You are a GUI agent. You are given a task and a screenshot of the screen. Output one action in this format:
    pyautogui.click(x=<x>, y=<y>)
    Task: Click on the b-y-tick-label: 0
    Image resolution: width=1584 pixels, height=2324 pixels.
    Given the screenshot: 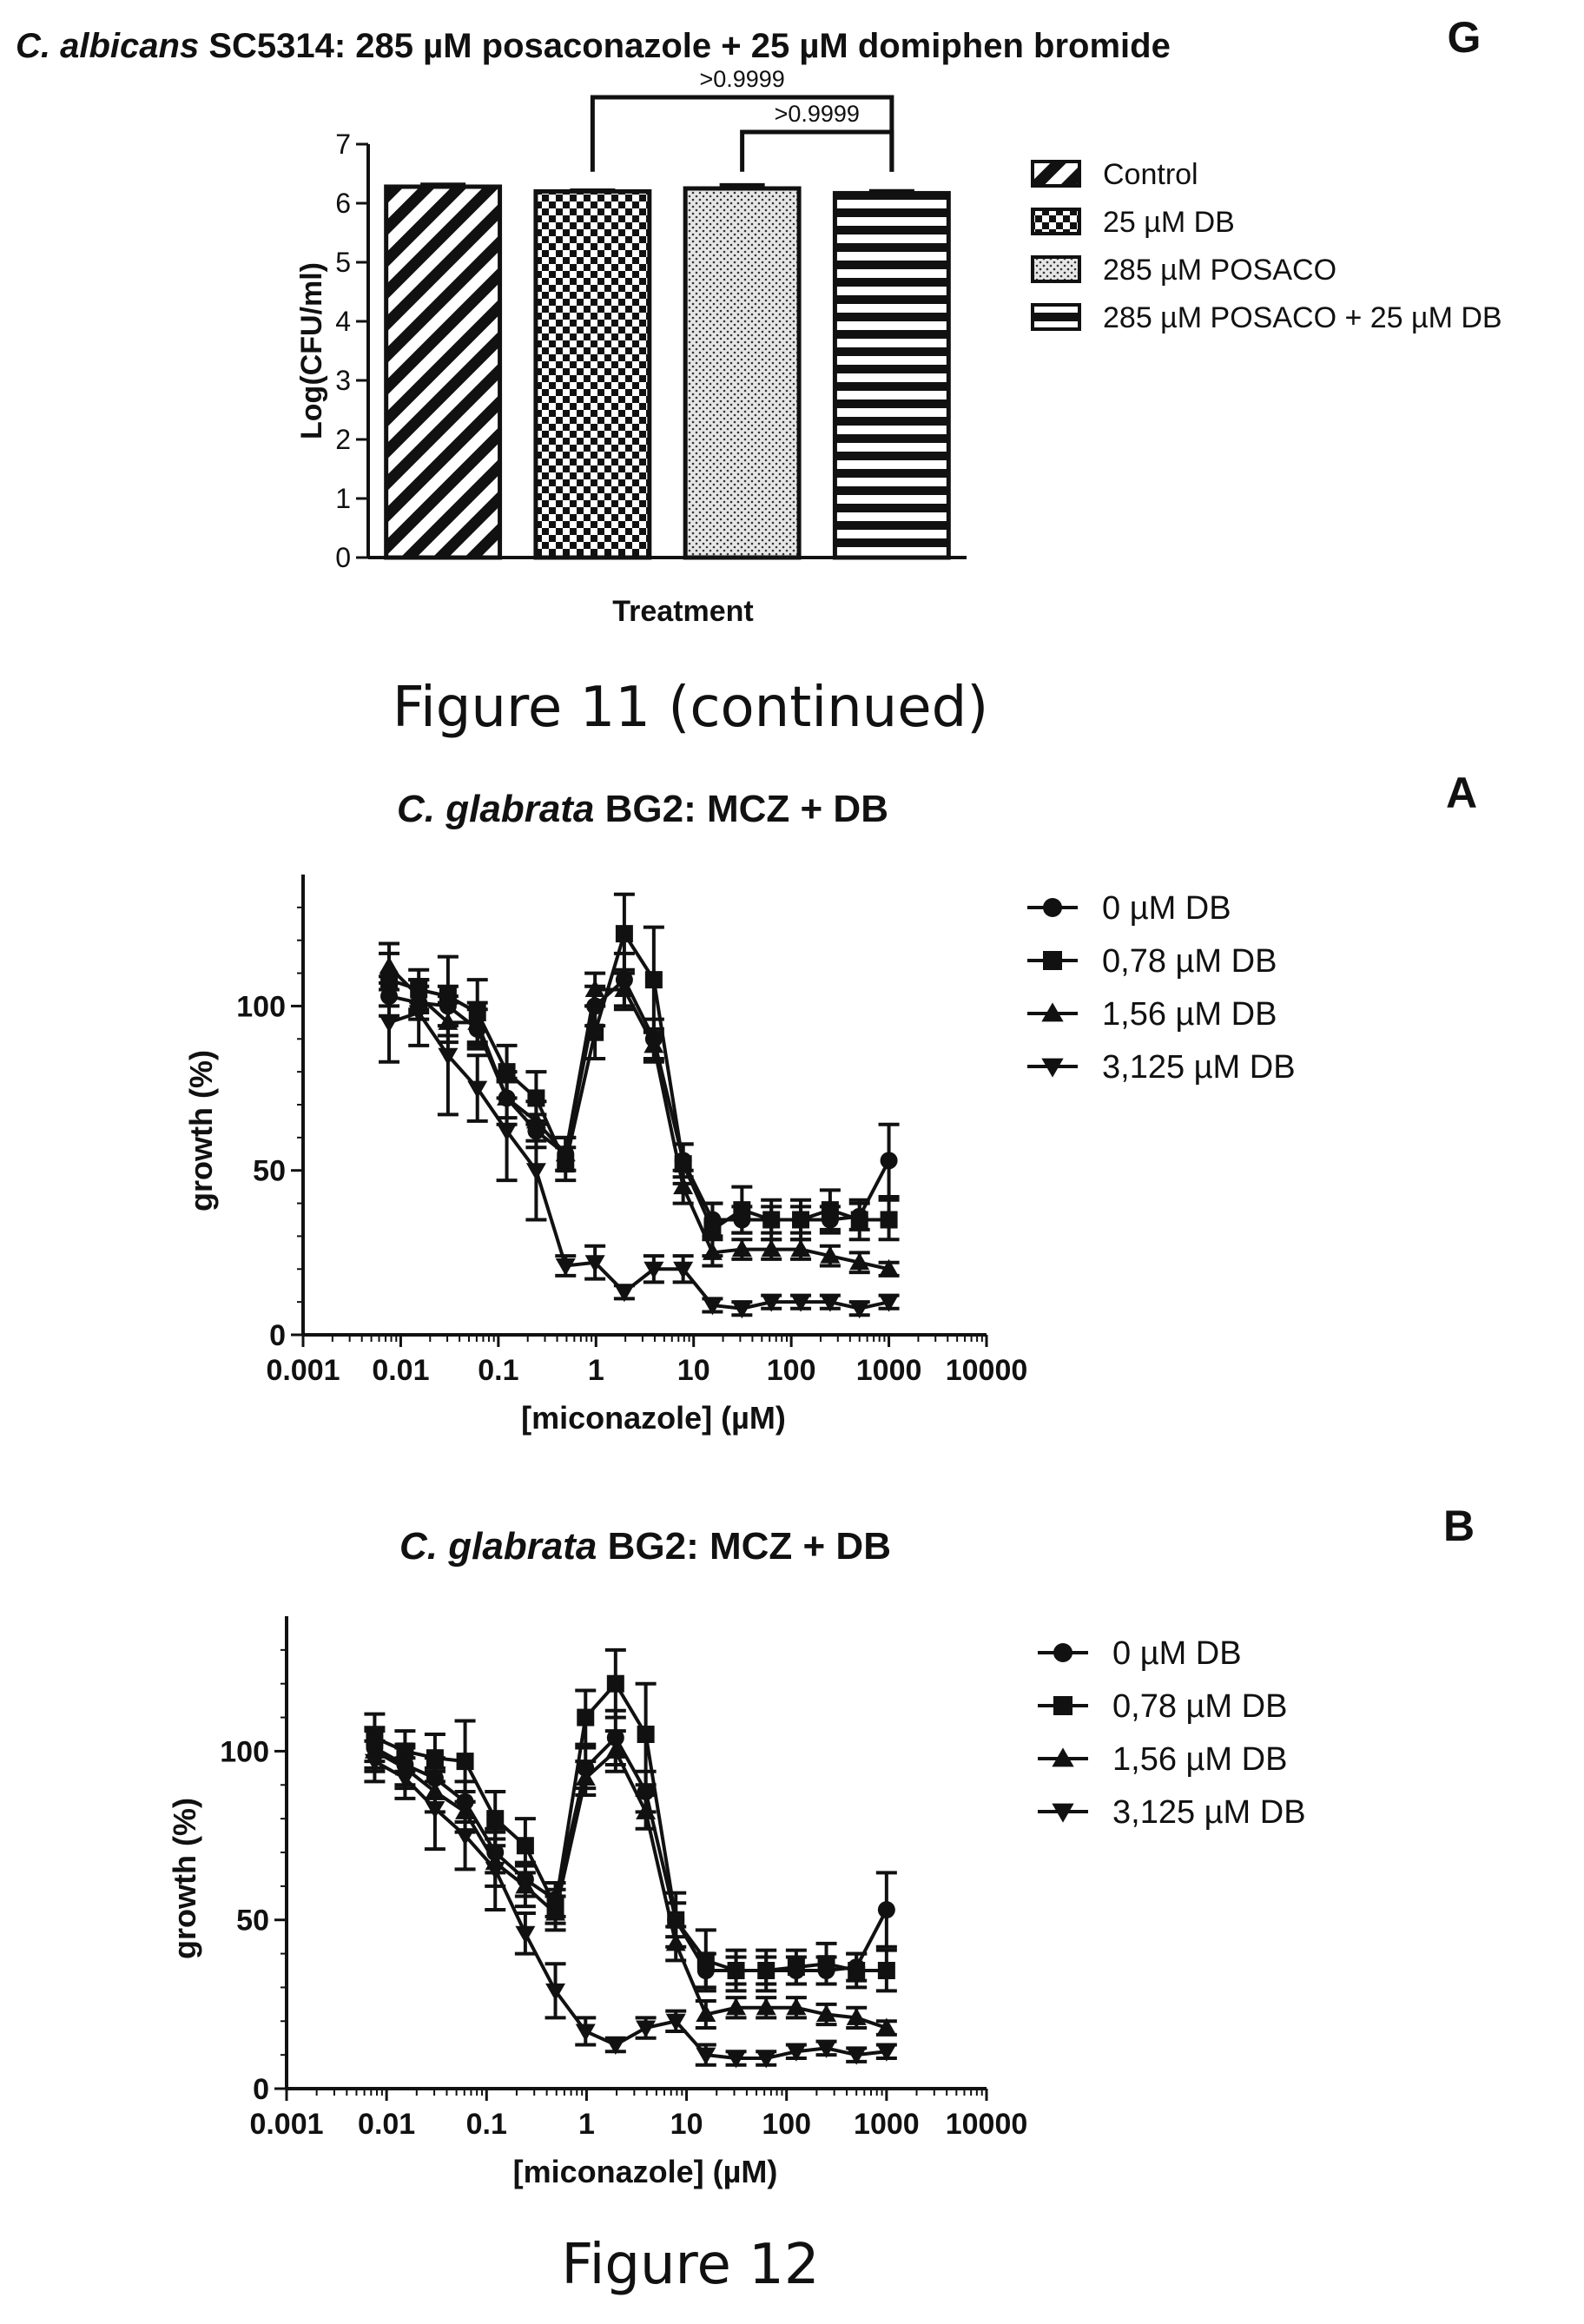 What is the action you would take?
    pyautogui.click(x=261, y=2089)
    